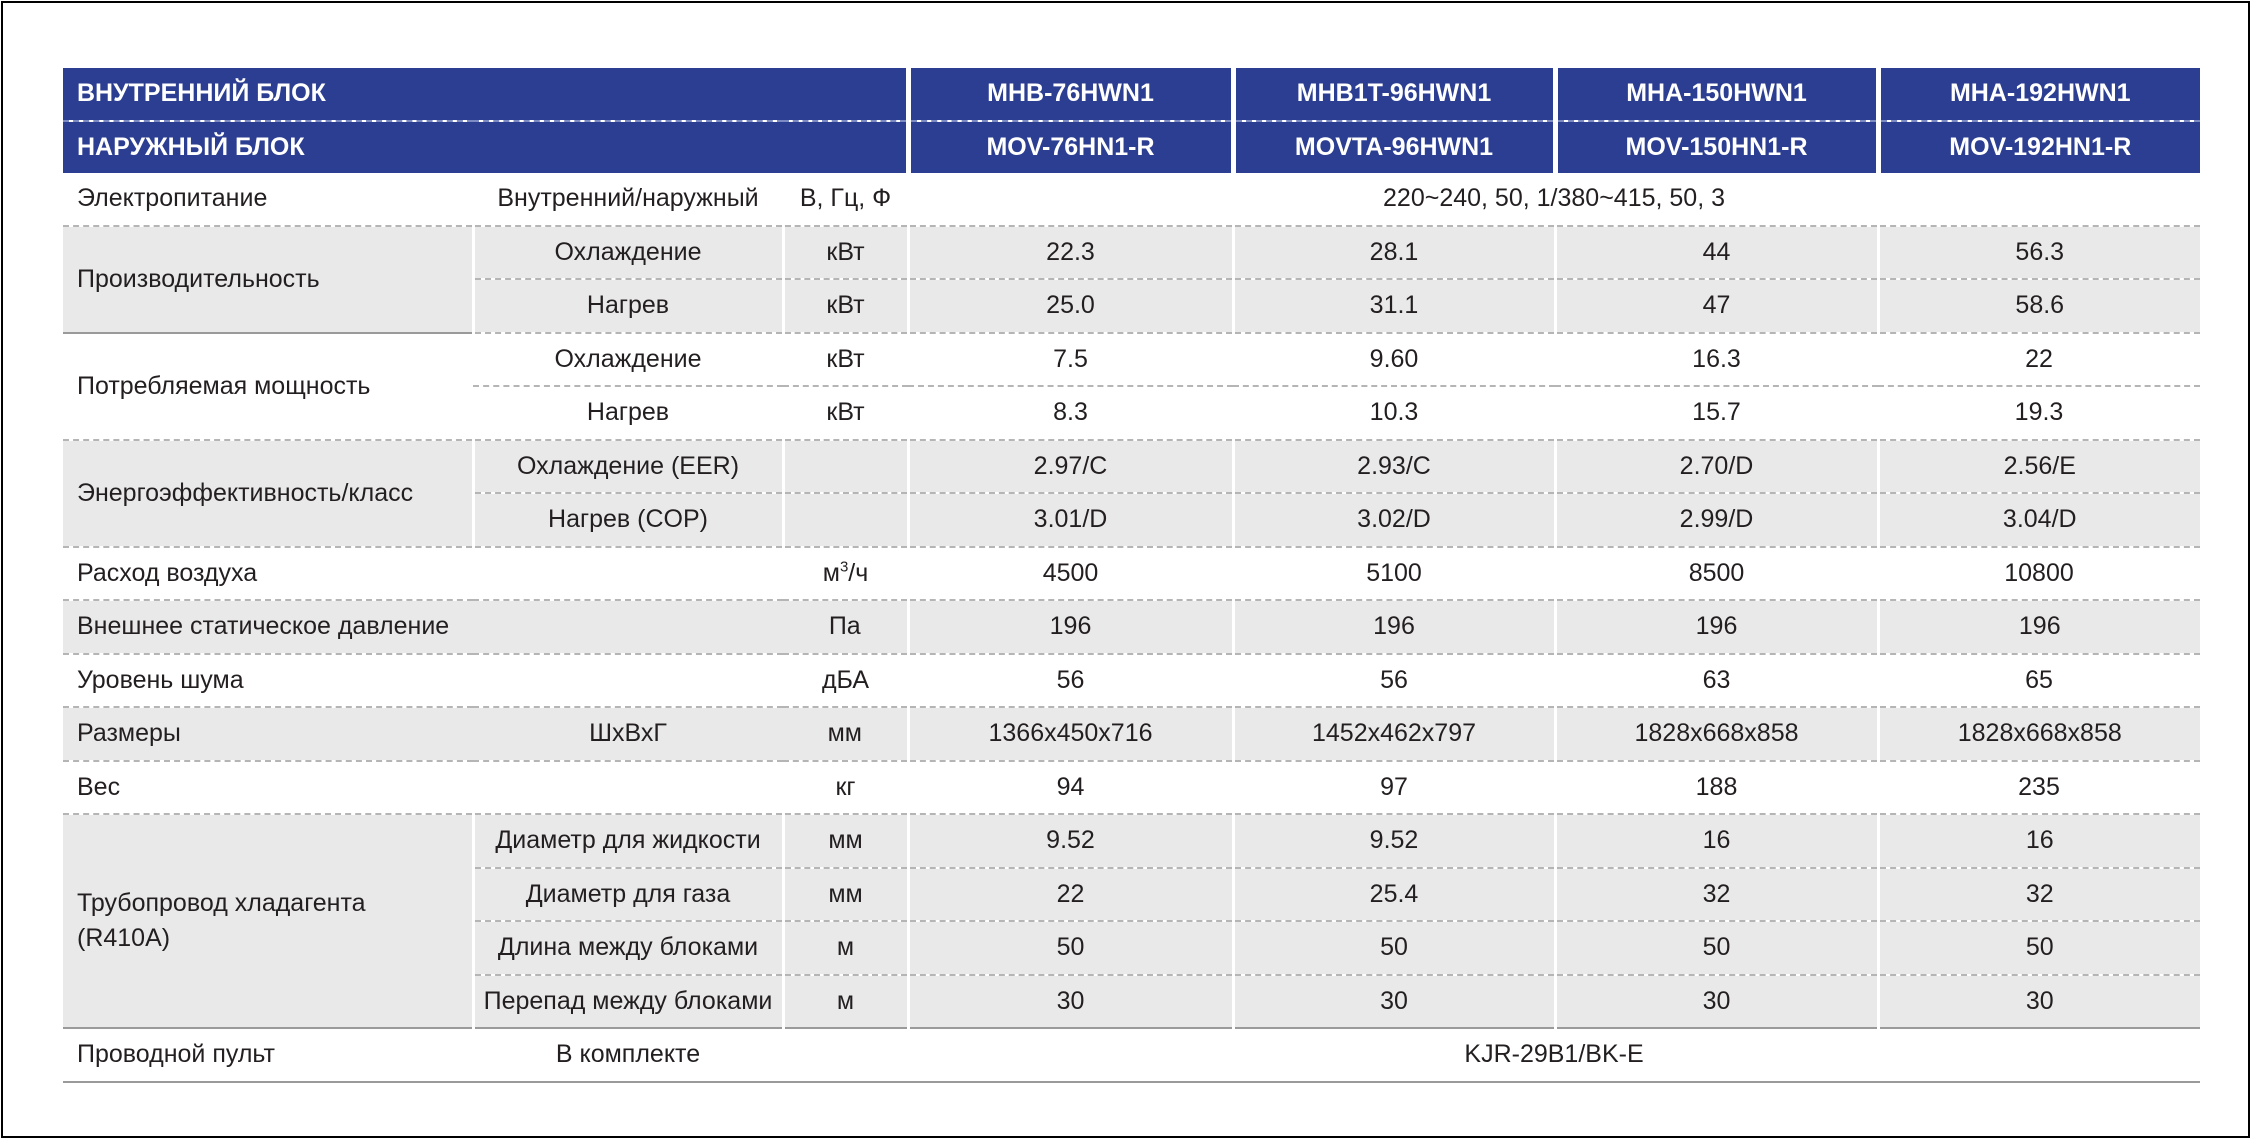  Describe the element at coordinates (628, 413) in the screenshot. I see `consumption-heating-sub: Нагрев` at that location.